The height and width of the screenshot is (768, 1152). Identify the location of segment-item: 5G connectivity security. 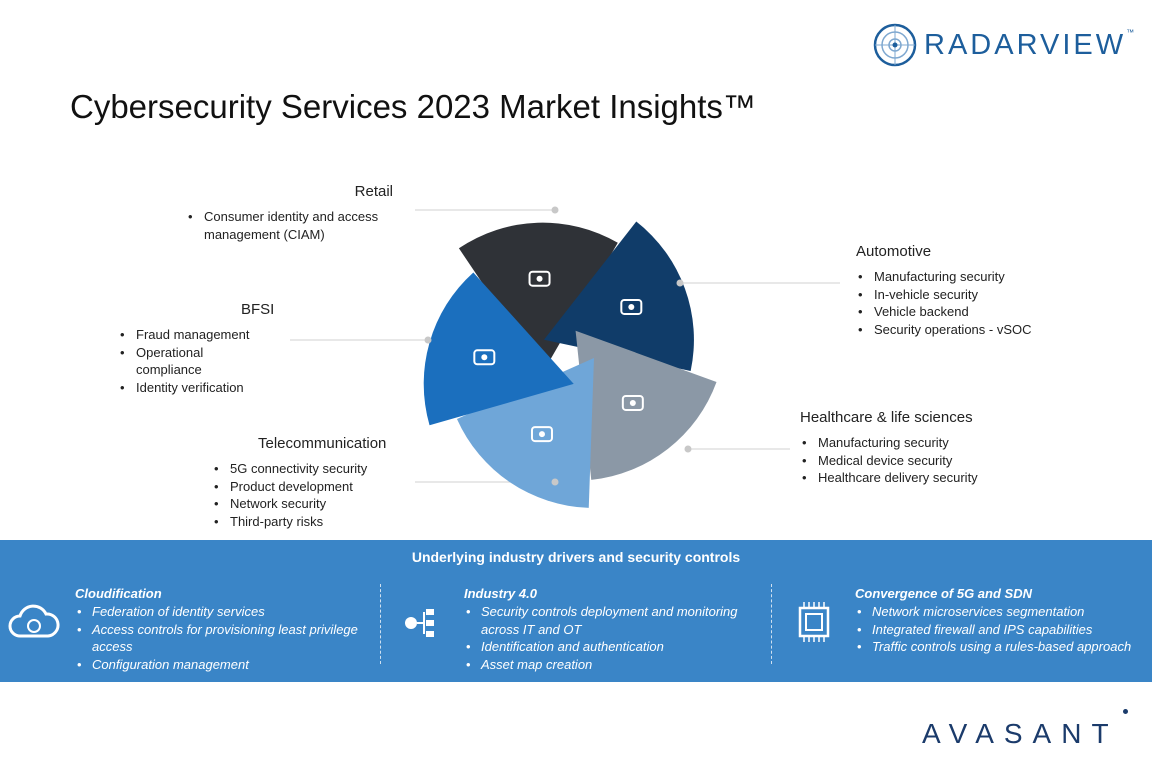
(307, 469).